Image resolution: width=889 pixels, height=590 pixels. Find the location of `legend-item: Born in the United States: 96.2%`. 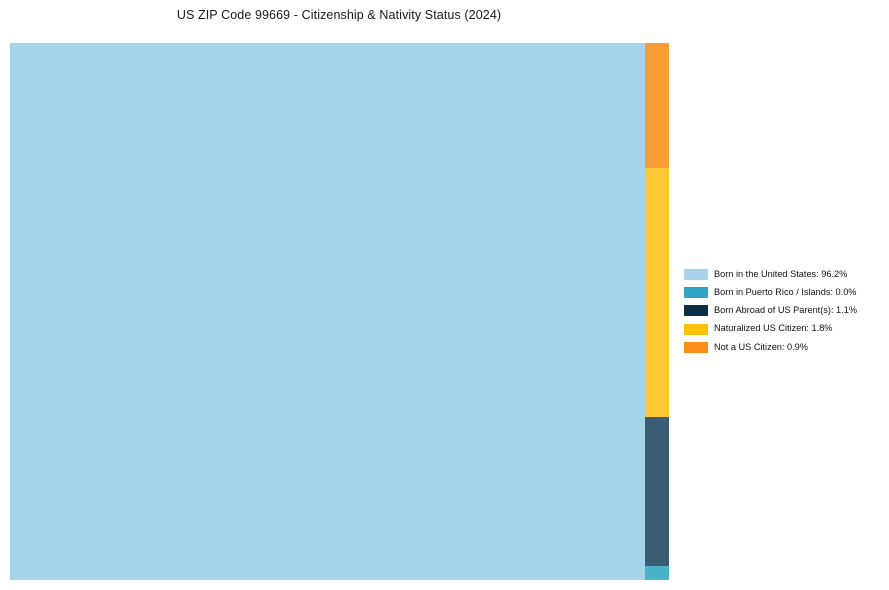

legend-item: Born in the United States: 96.2% is located at coordinates (783, 274).